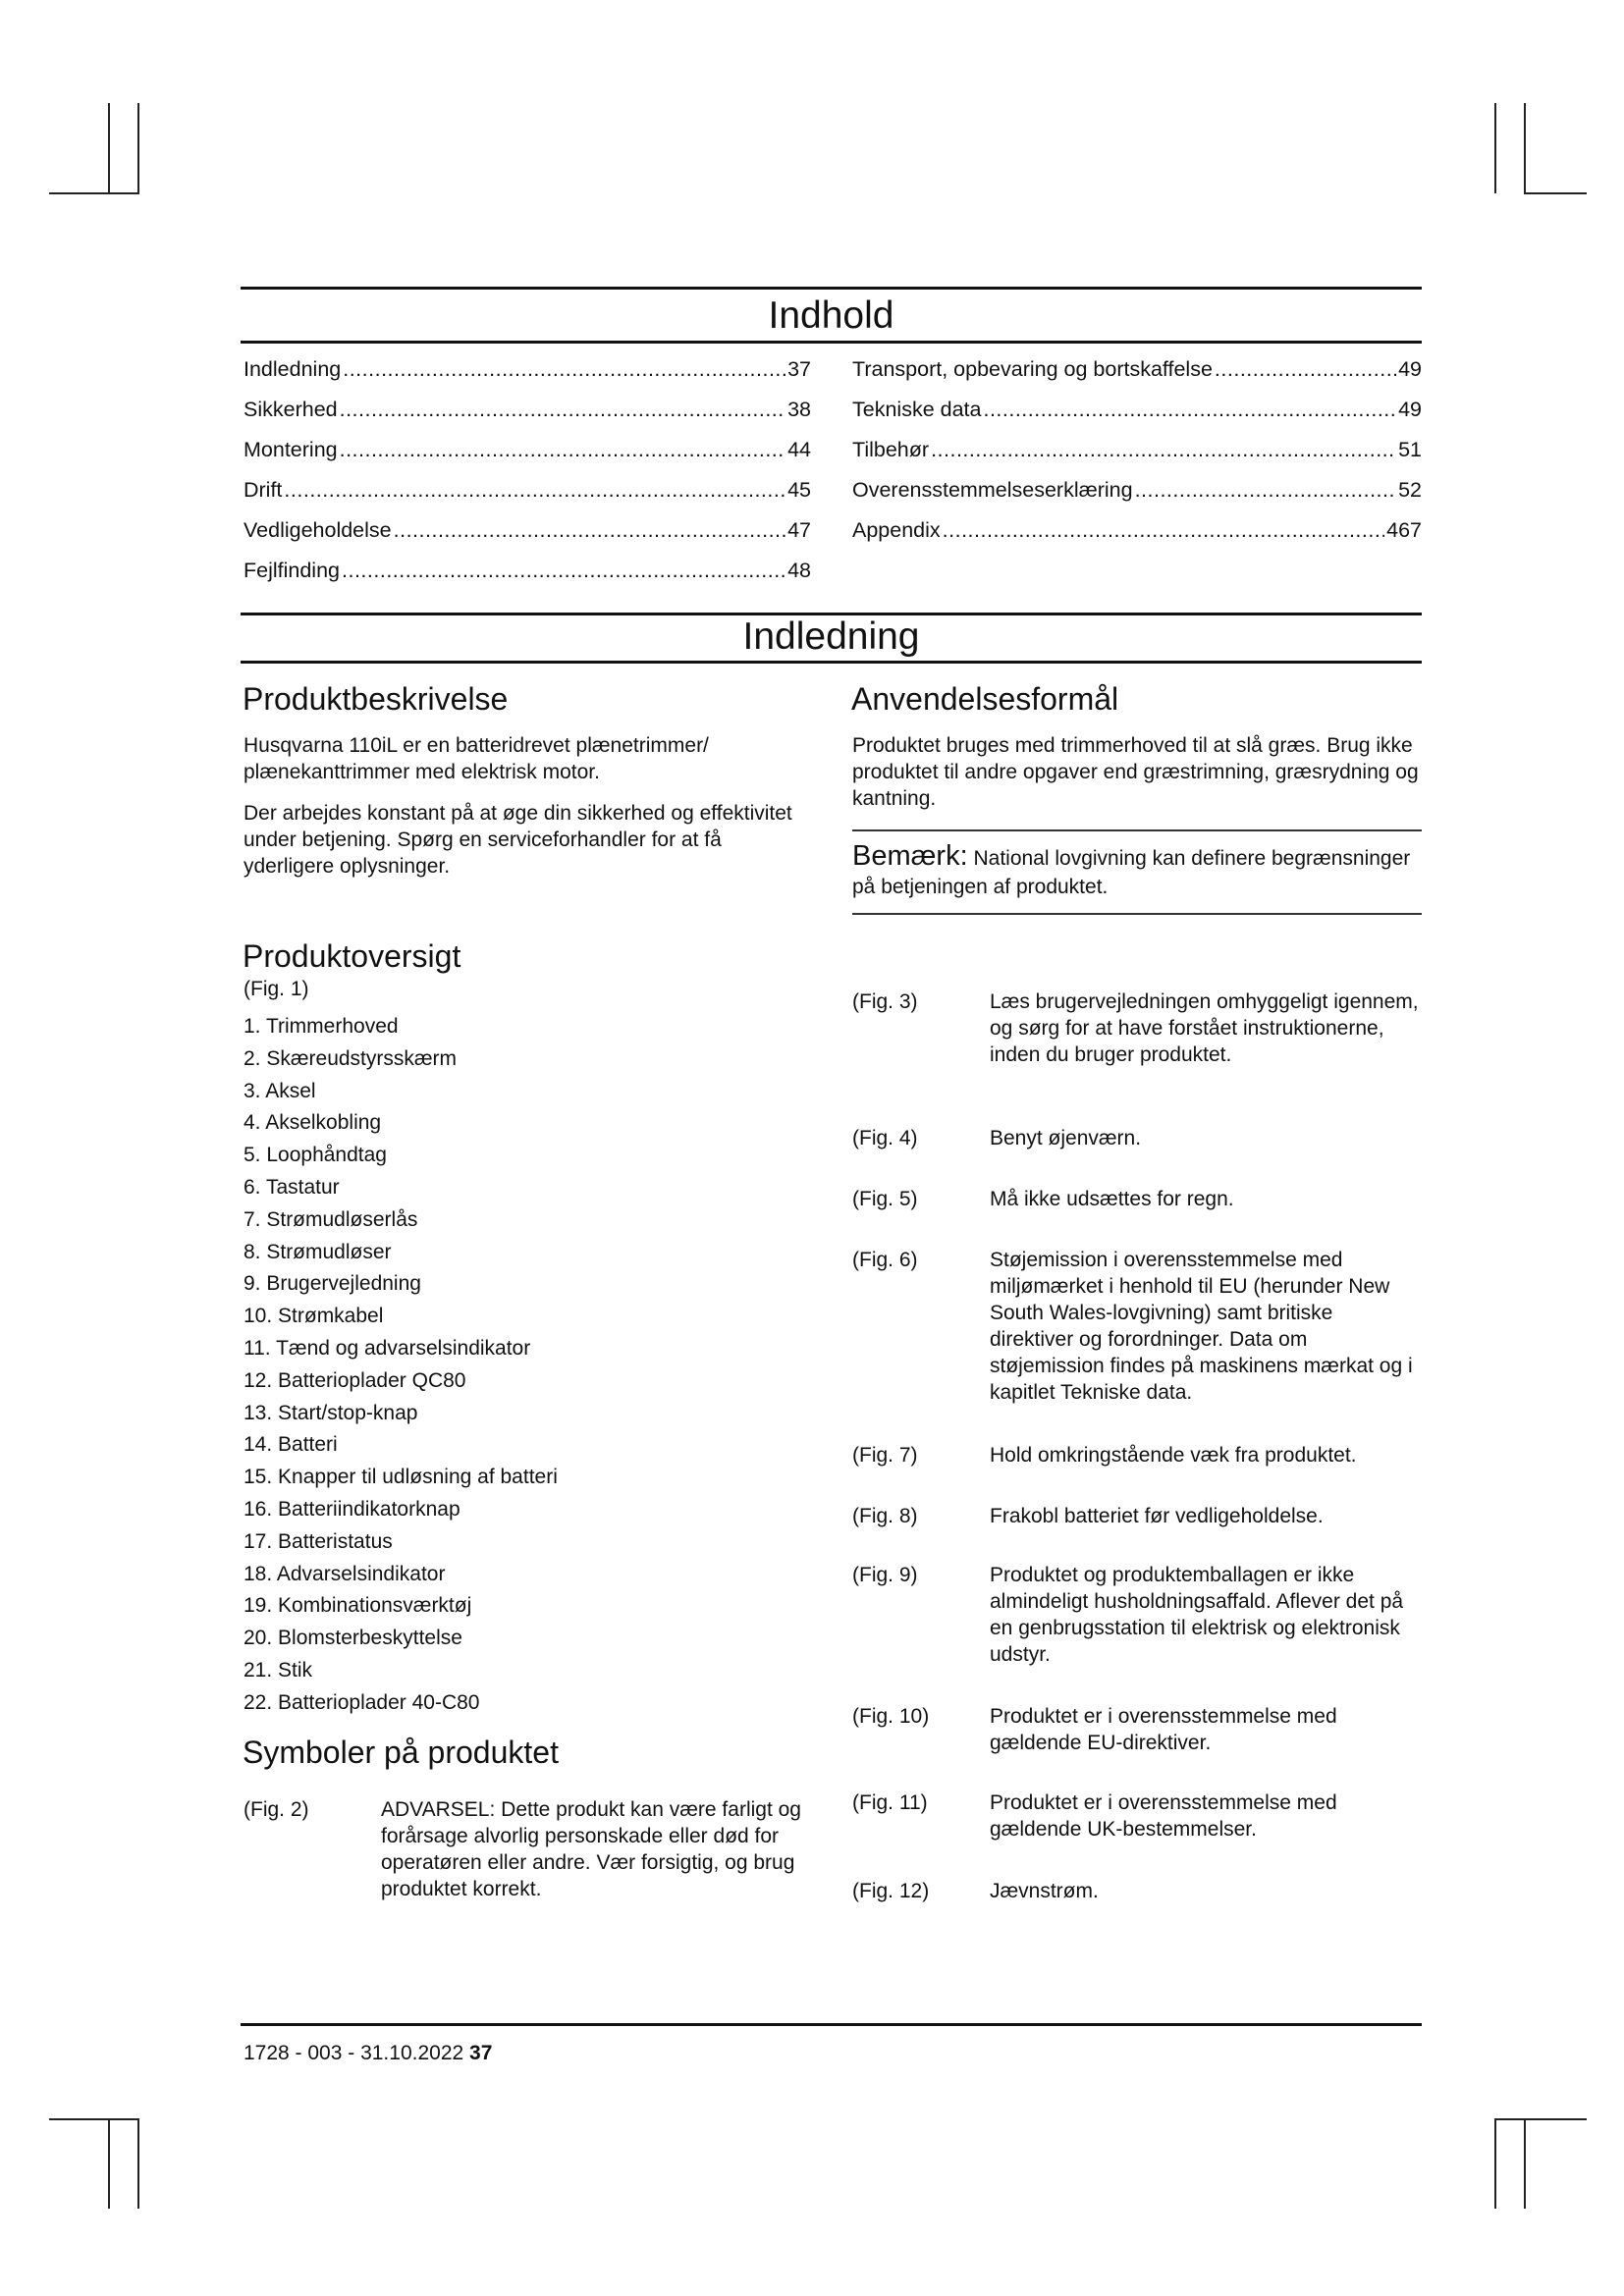 The width and height of the screenshot is (1624, 2296). I want to click on toc-entry: Appendix 467, so click(1137, 530).